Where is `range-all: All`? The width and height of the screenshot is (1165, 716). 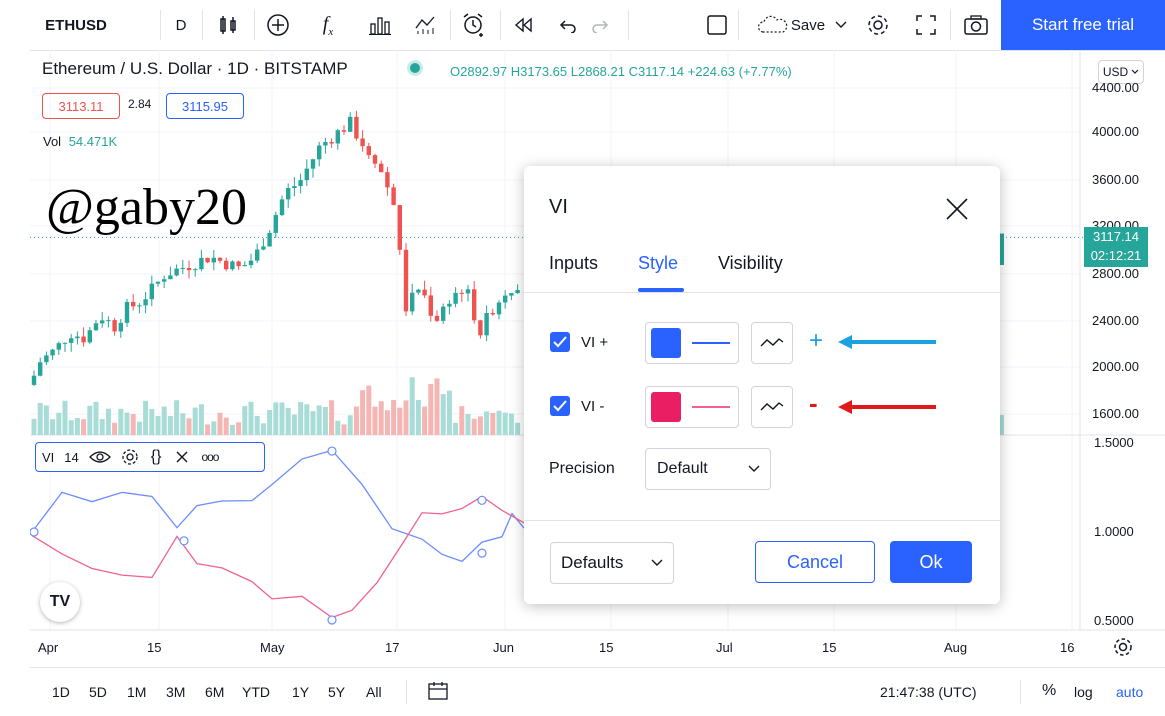
range-all: All is located at coordinates (374, 692).